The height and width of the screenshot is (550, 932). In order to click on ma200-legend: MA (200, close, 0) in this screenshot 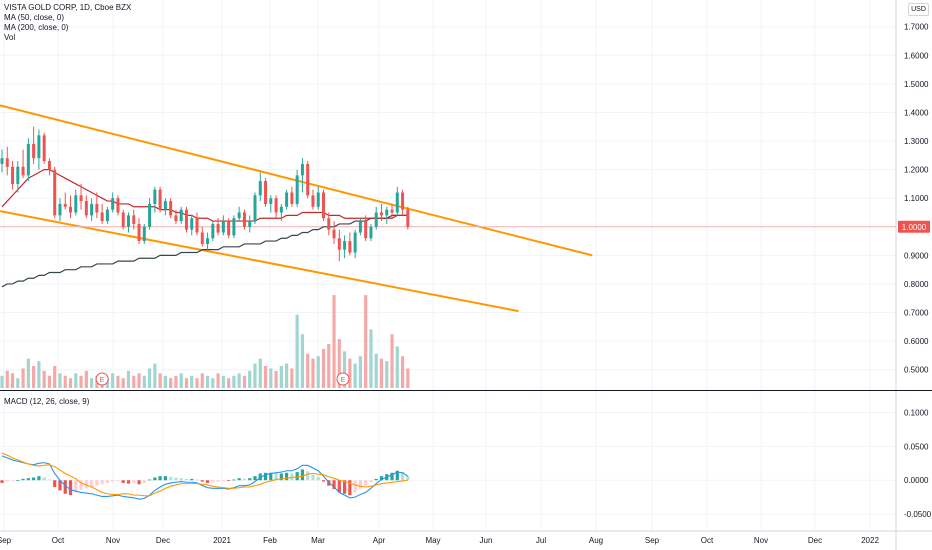, I will do `click(36, 27)`.